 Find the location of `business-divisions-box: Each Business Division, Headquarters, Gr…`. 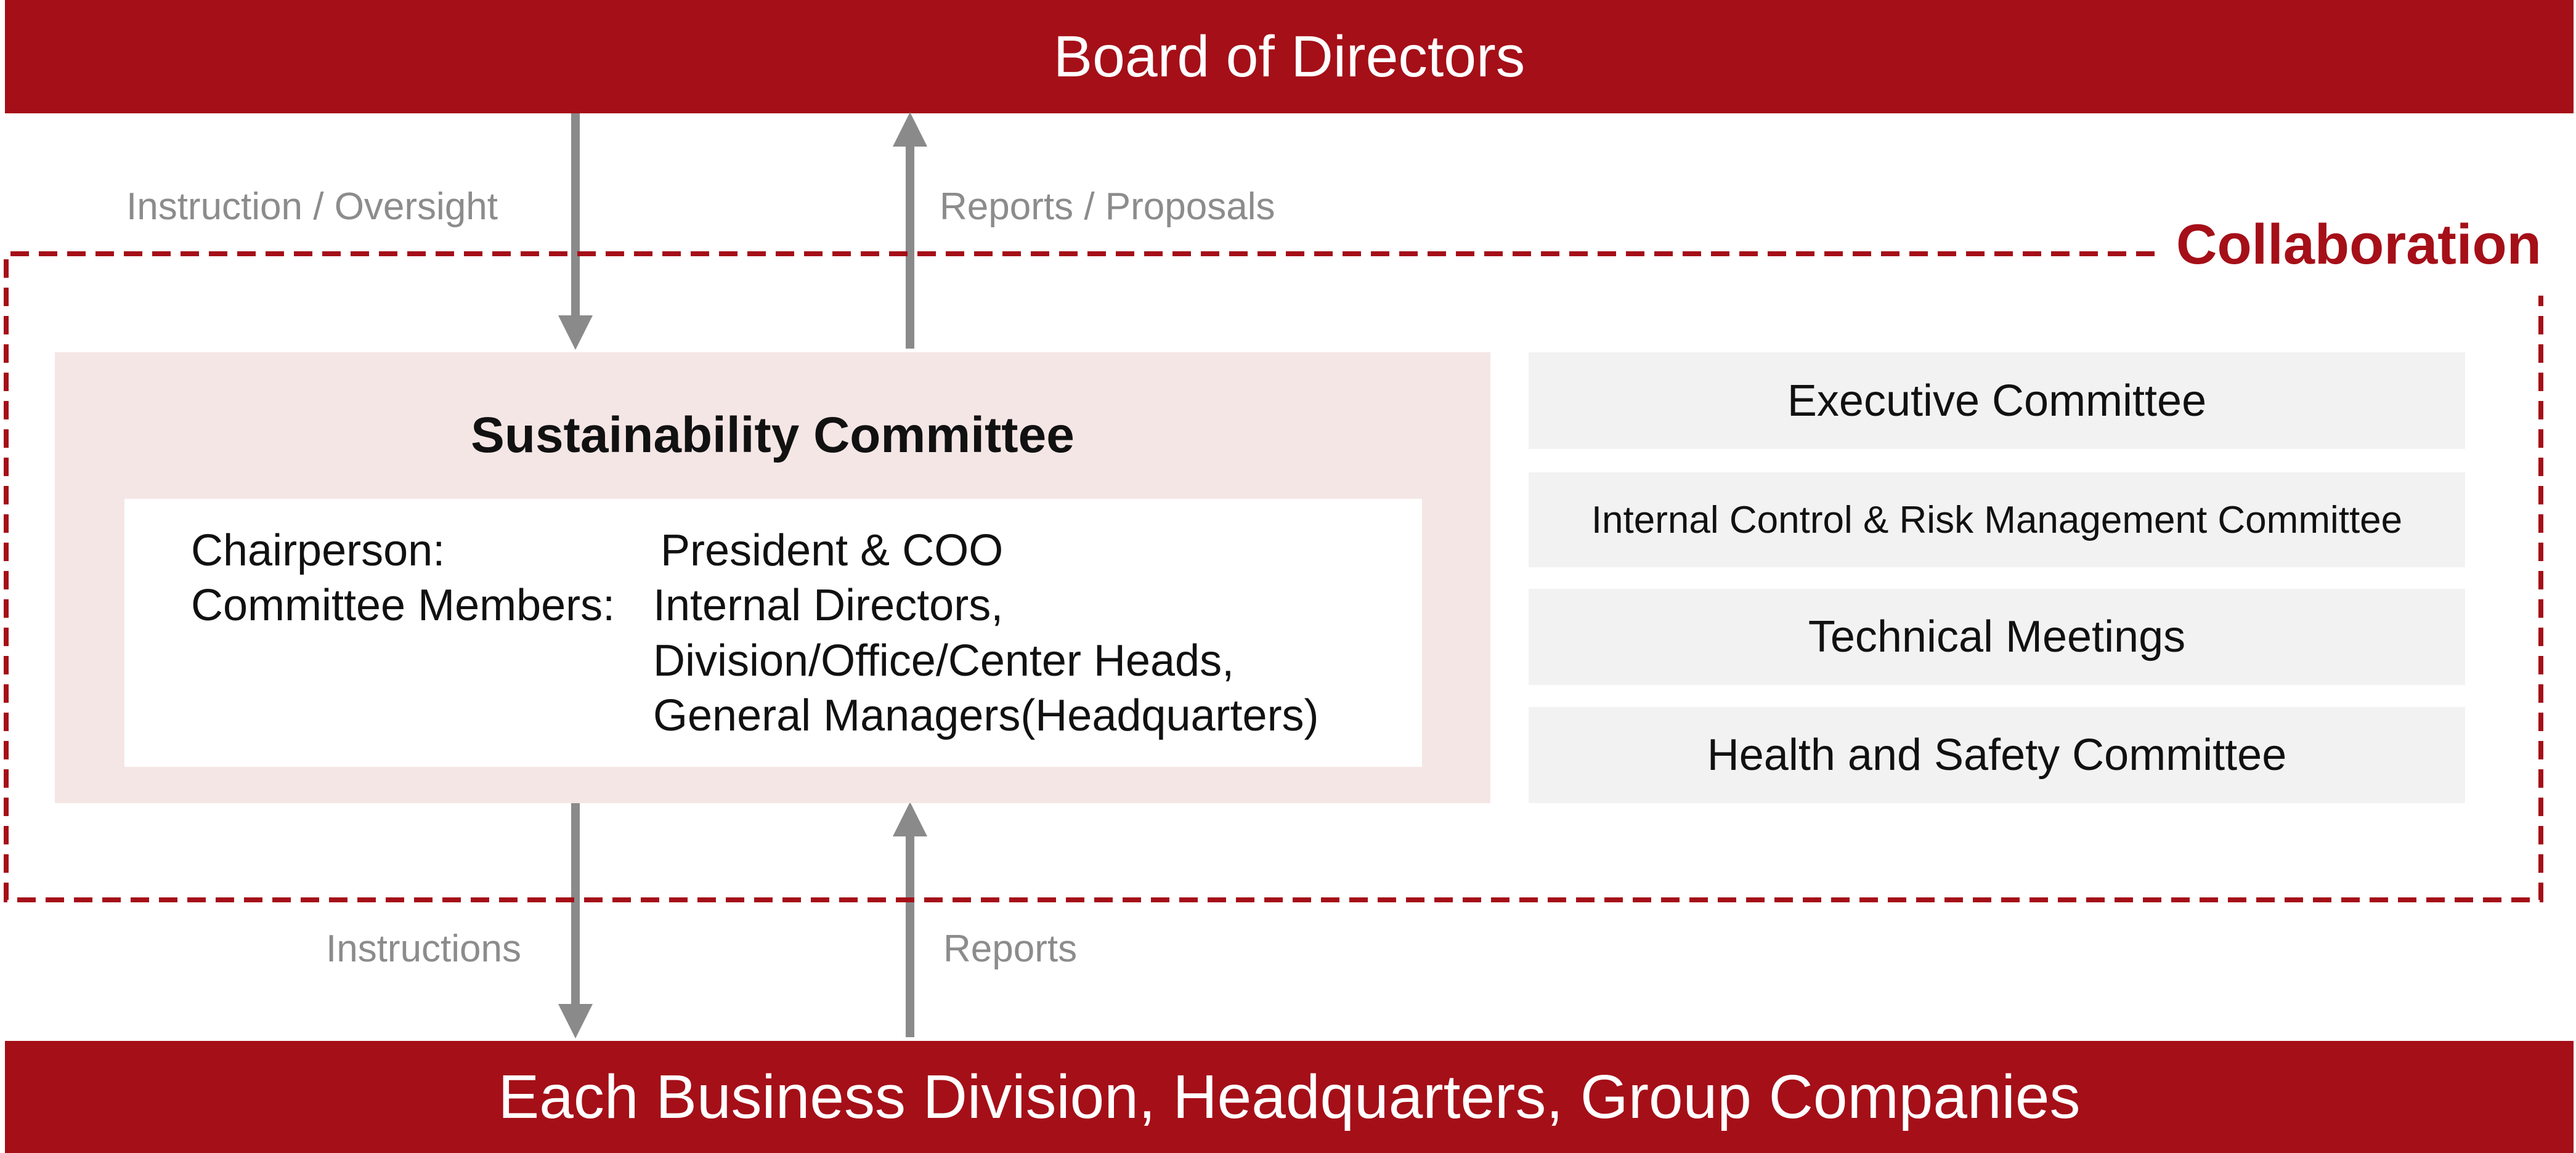

business-divisions-box: Each Business Division, Headquarters, Gr… is located at coordinates (1289, 1097).